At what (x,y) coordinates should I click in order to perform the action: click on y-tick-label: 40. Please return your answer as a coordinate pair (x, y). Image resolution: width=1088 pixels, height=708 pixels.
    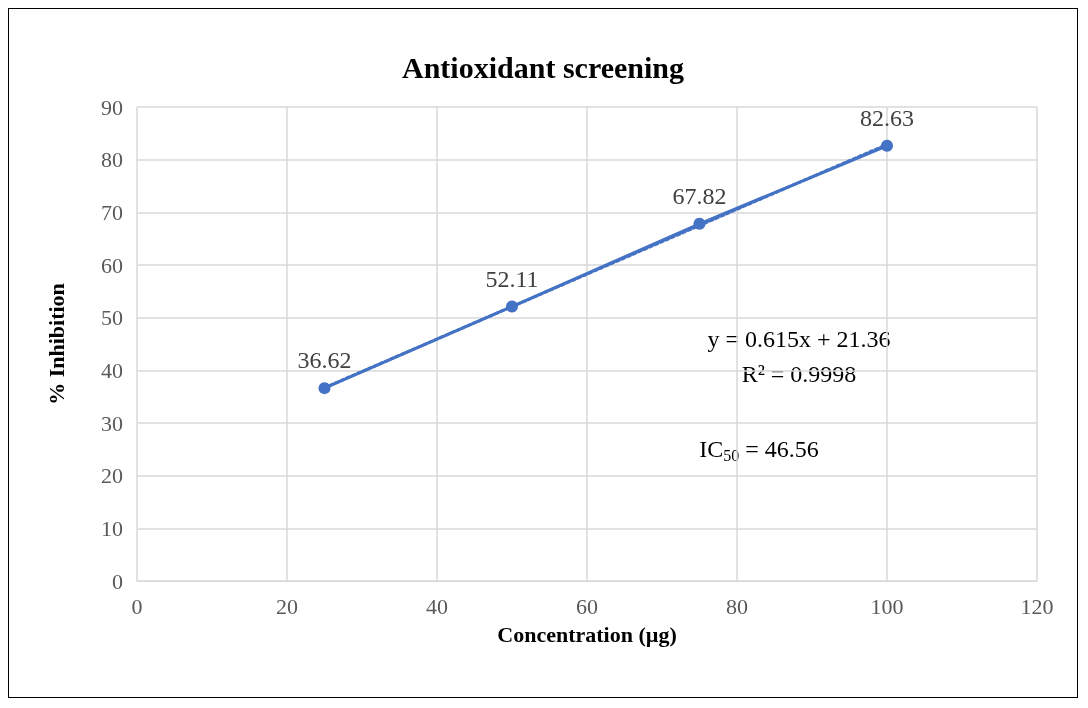
    Looking at the image, I should click on (112, 370).